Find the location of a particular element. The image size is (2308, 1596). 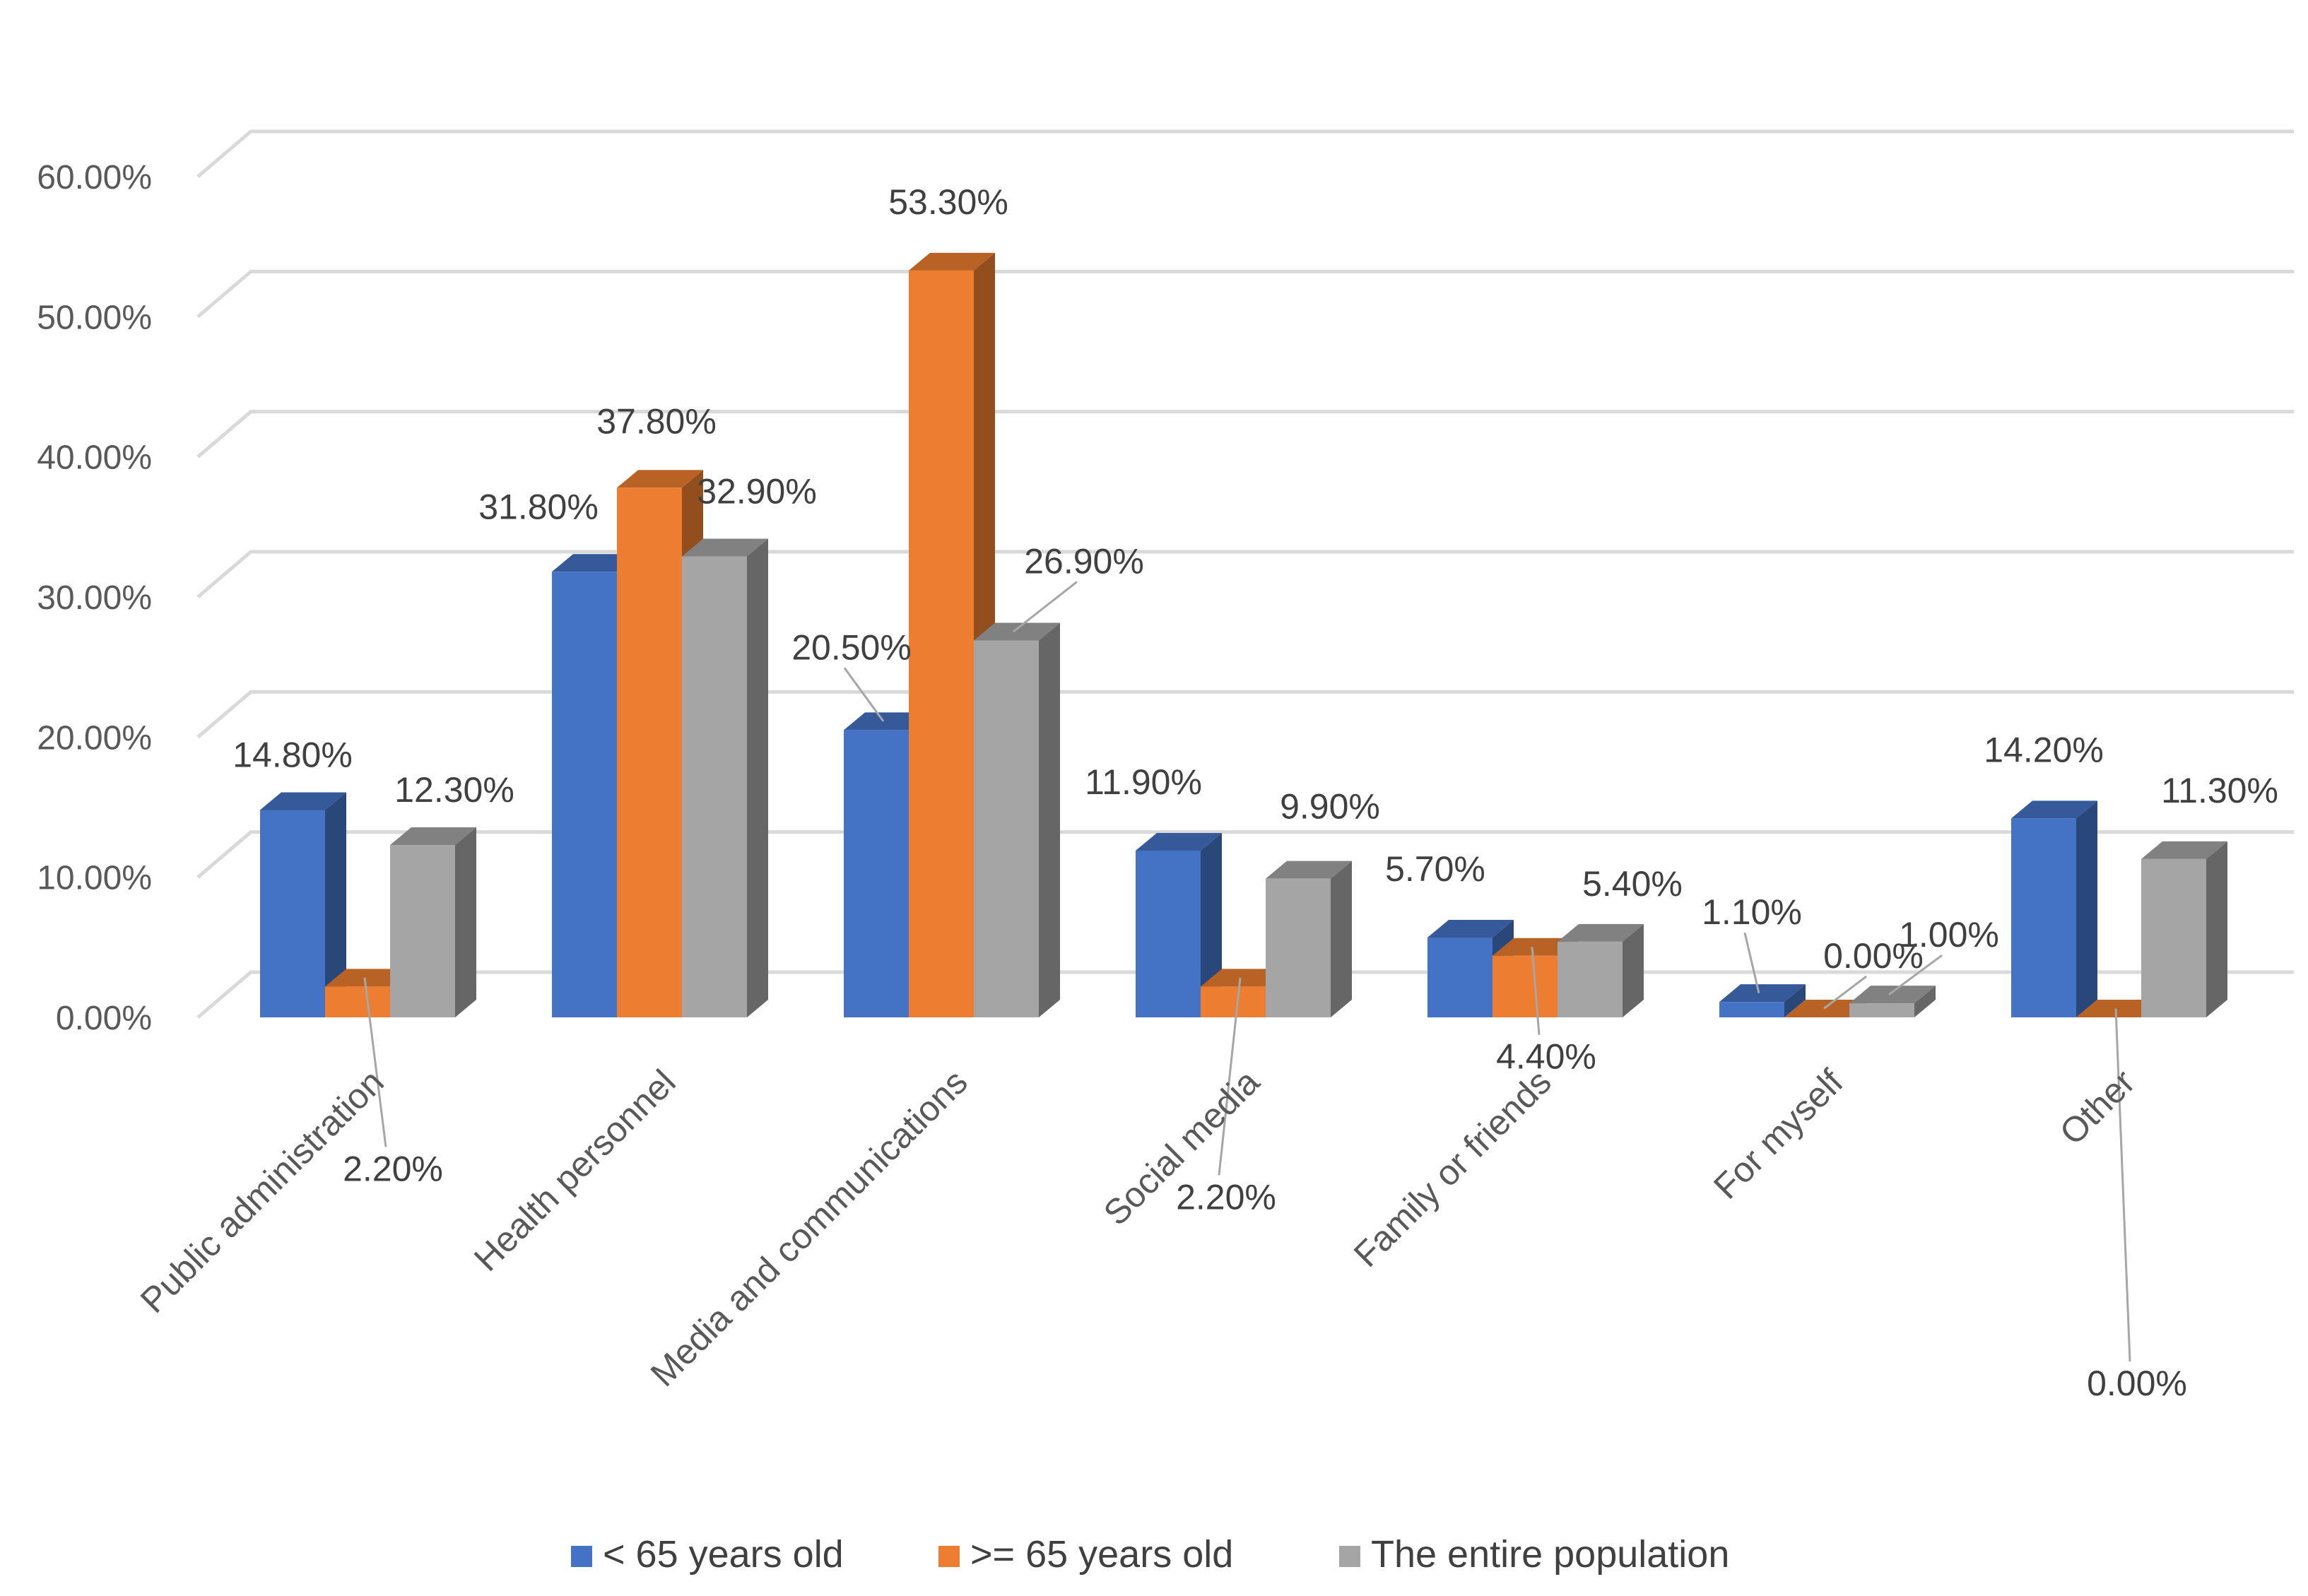

x-tick-label: For myself is located at coordinates (1778, 1135).